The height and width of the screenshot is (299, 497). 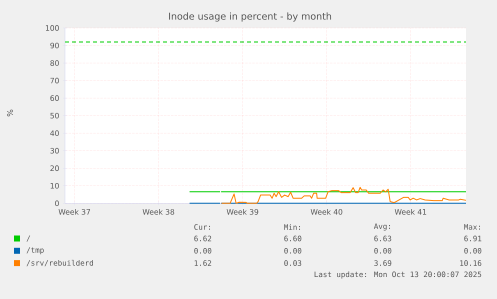 I want to click on chart-title: Inode usage in percent - by month, so click(x=250, y=17).